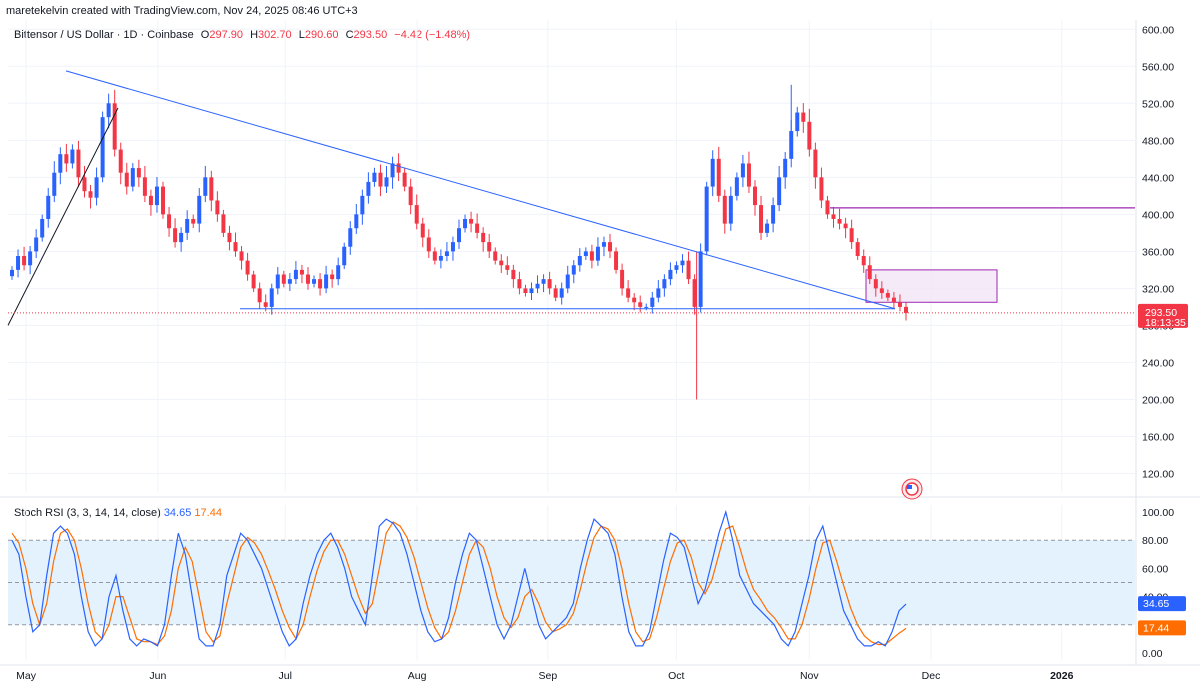  Describe the element at coordinates (26, 676) in the screenshot. I see `time-tick-label: May` at that location.